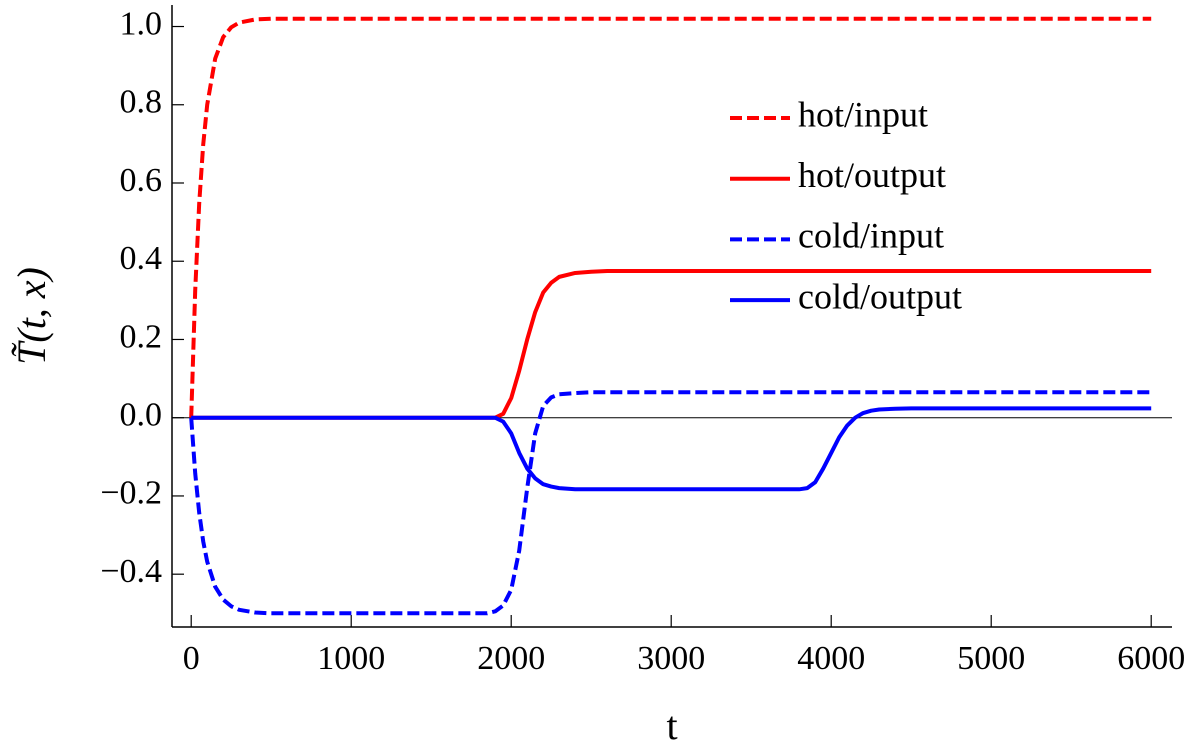 This screenshot has width=1200, height=756. What do you see at coordinates (31, 316) in the screenshot?
I see `y-axis-title: T̃(t, x)` at bounding box center [31, 316].